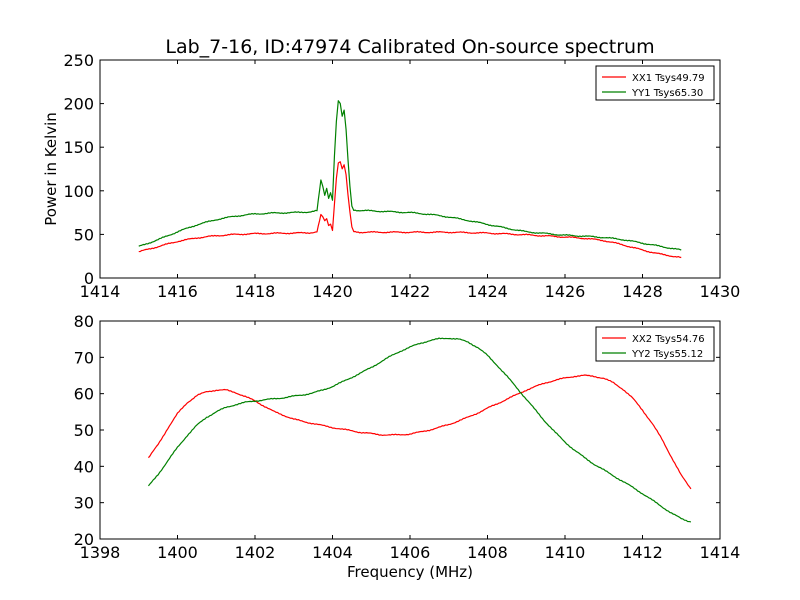  I want to click on x-tick-label: 1400, so click(177, 552).